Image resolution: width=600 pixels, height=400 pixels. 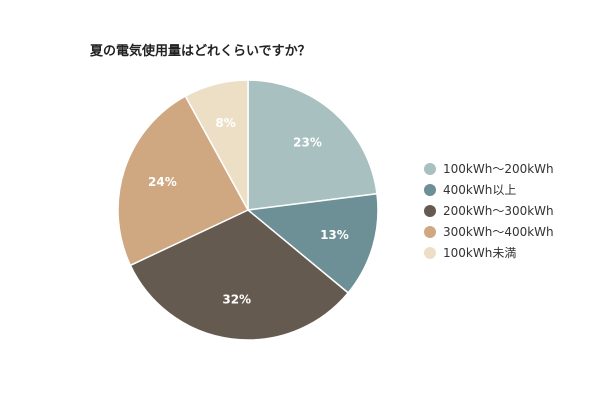 I want to click on legend-item-0: 100kWh～200kWh, so click(x=489, y=168).